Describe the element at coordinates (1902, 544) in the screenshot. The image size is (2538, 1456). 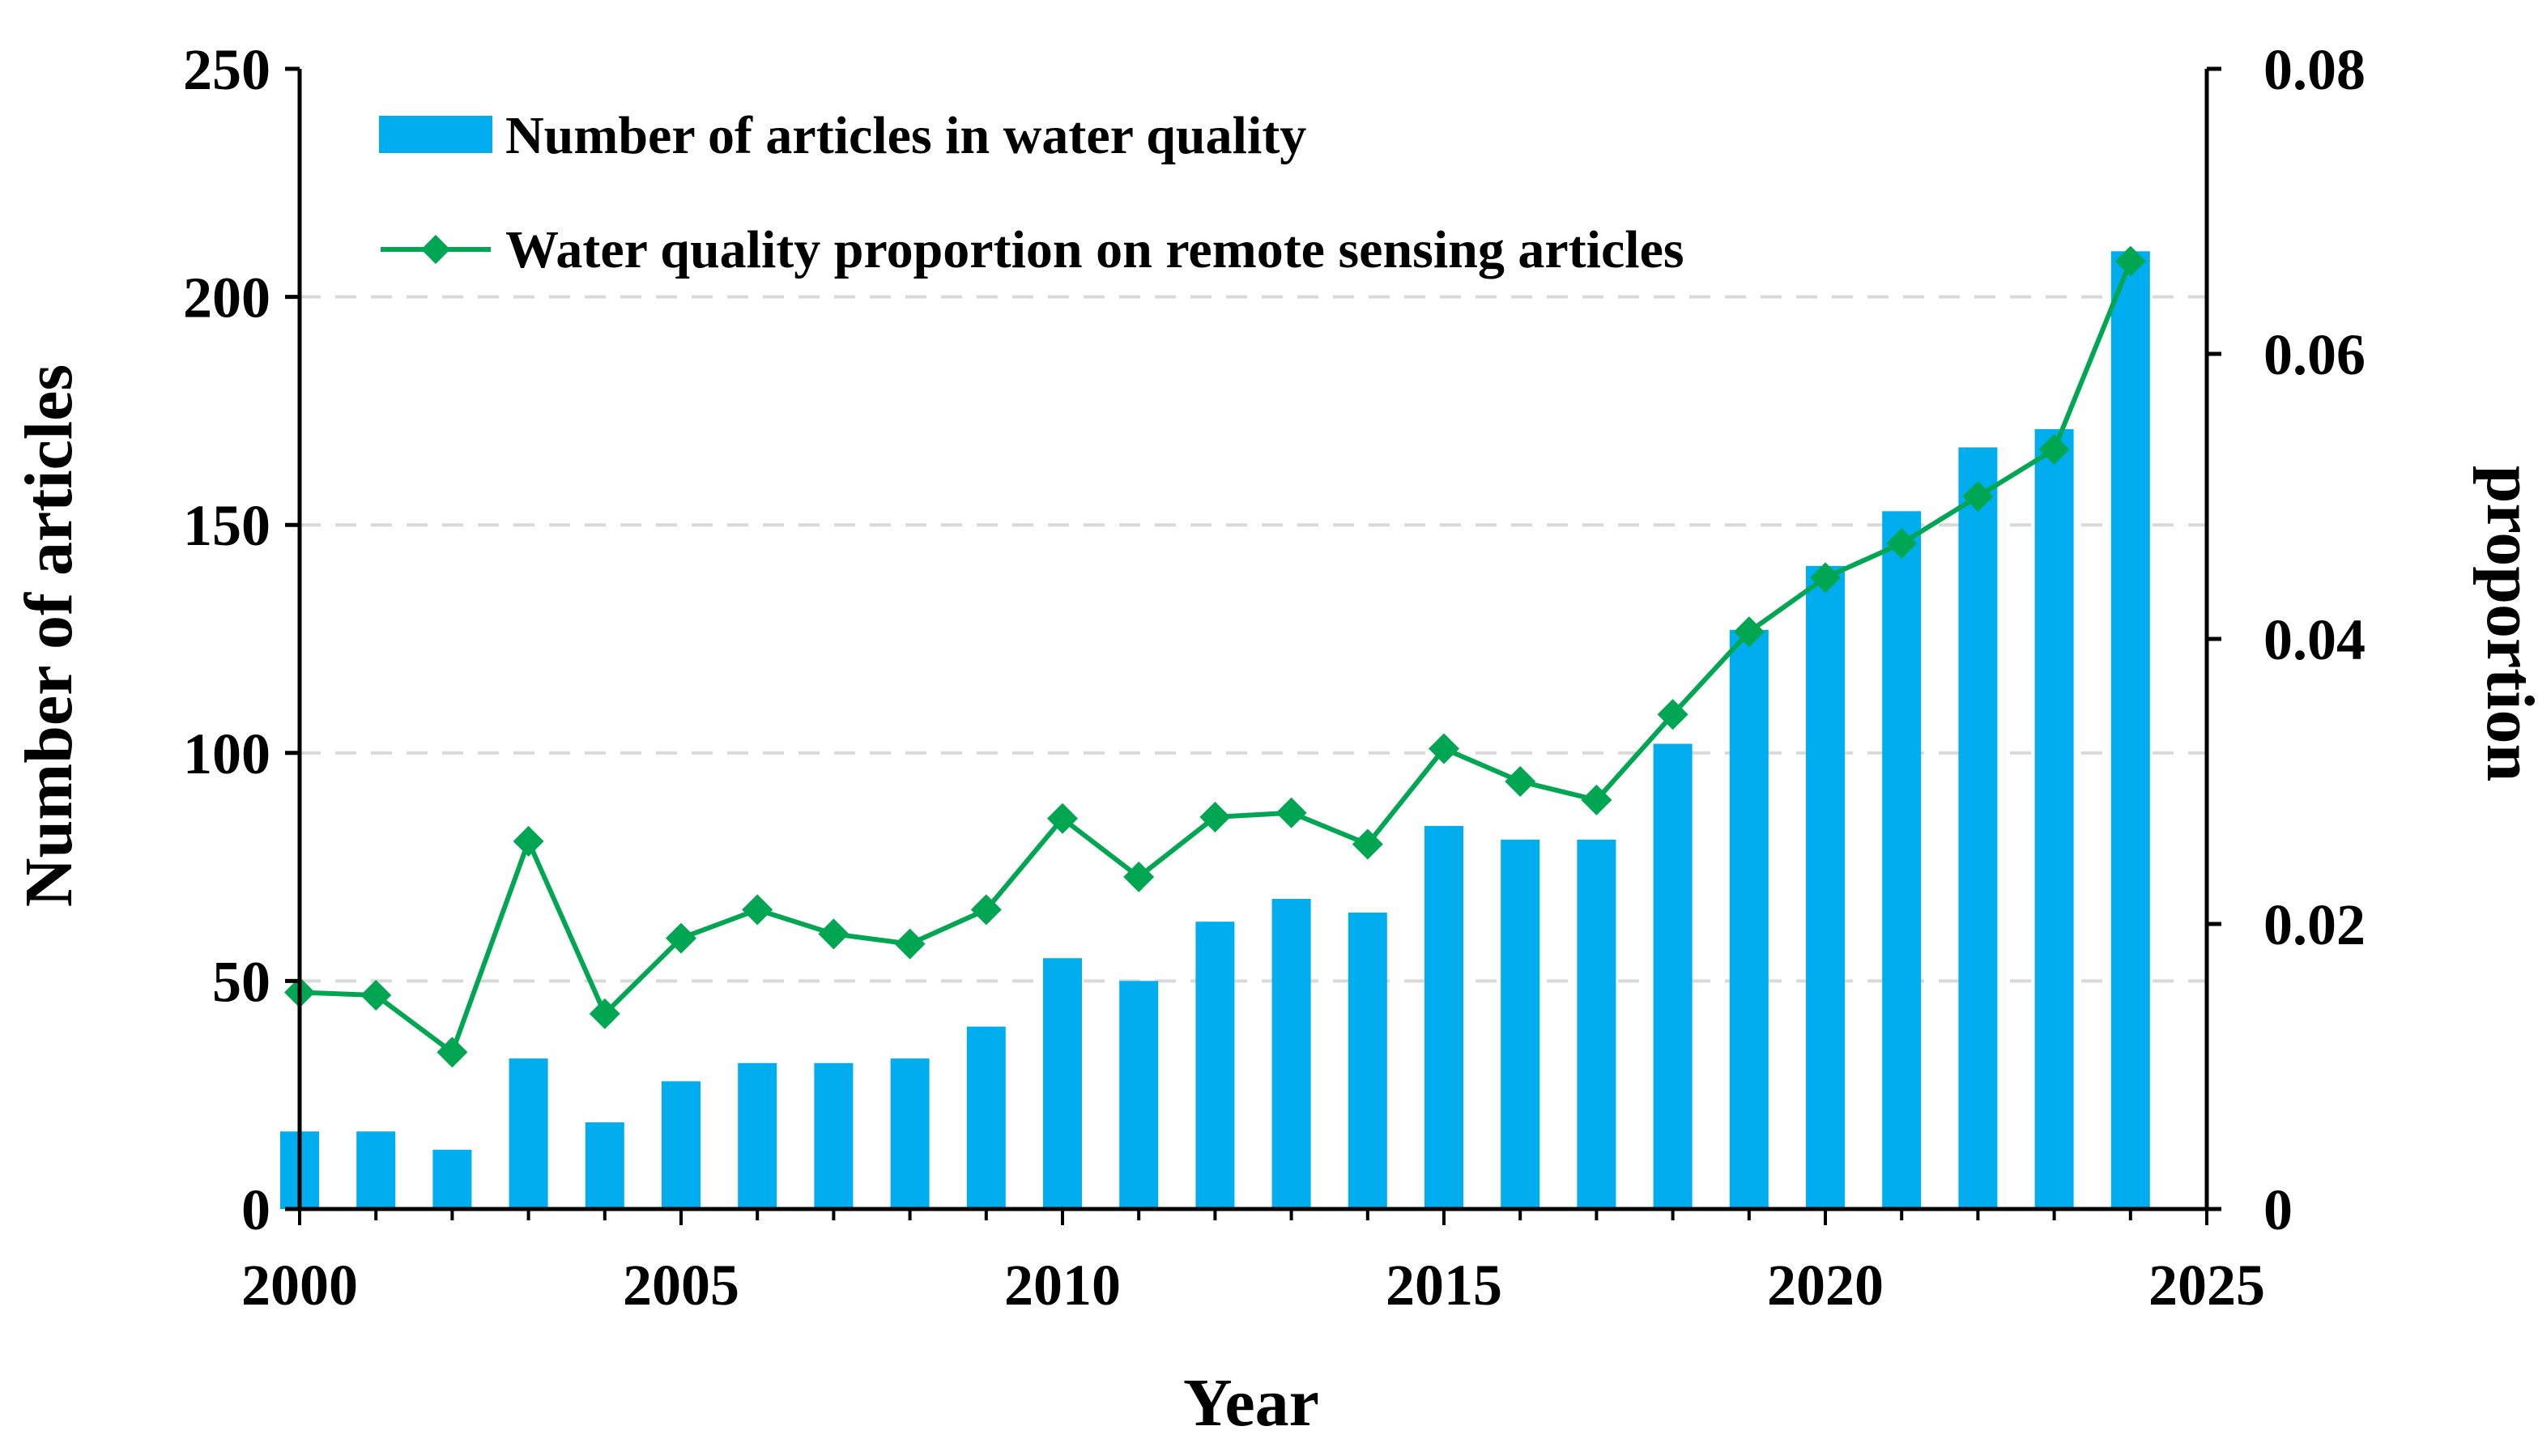
I see `proportion-point-2021` at that location.